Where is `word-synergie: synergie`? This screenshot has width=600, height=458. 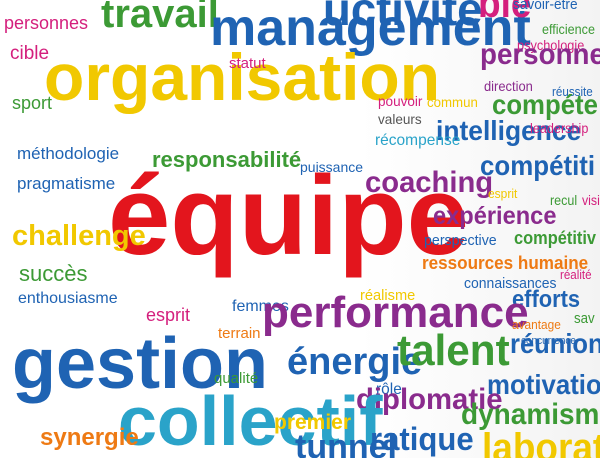
word-synergie: synergie is located at coordinates (89, 437).